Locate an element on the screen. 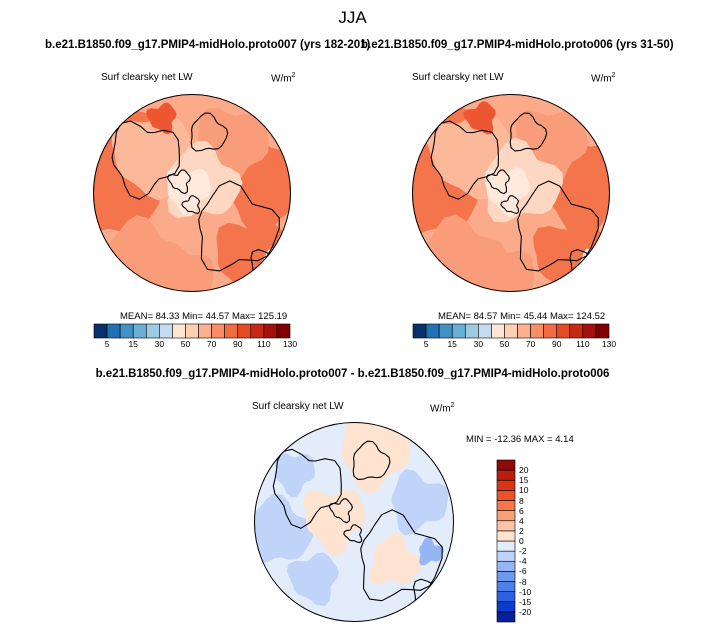 This screenshot has width=705, height=631. colorbar-tick-label: 6 is located at coordinates (521, 510).